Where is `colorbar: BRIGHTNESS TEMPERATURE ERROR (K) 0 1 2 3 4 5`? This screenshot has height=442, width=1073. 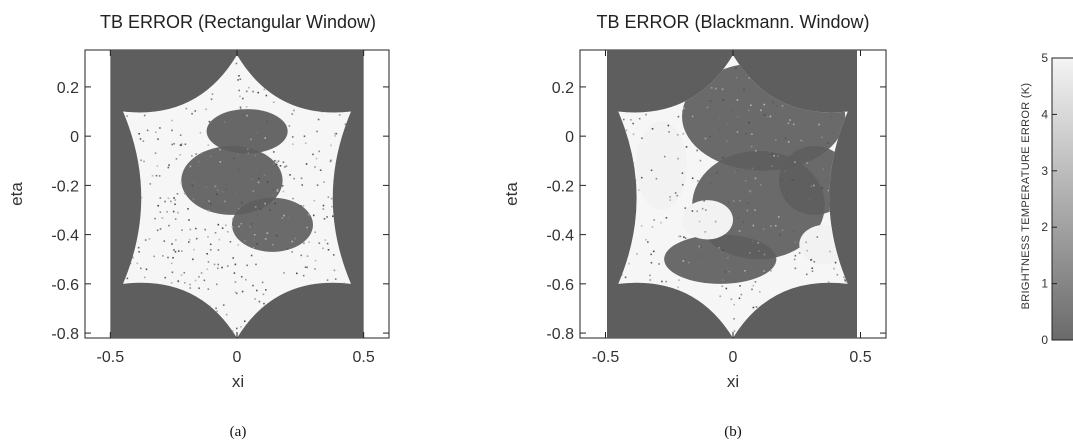
colorbar: BRIGHTNESS TEMPERATURE ERROR (K) 0 1 2 3 4 5 is located at coordinates (1046, 199).